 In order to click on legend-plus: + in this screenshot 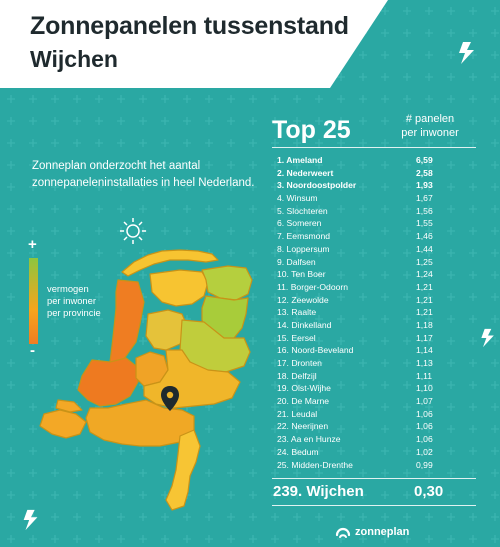, I will do `click(32, 244)`.